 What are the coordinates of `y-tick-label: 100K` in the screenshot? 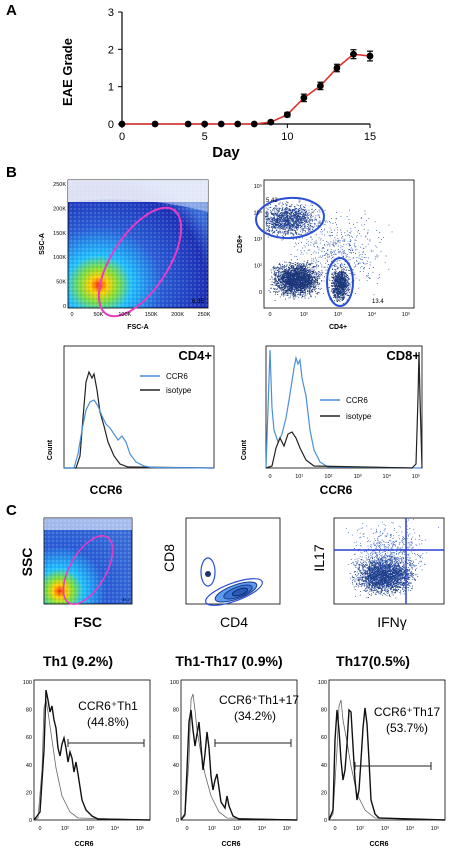 It's located at (59, 258).